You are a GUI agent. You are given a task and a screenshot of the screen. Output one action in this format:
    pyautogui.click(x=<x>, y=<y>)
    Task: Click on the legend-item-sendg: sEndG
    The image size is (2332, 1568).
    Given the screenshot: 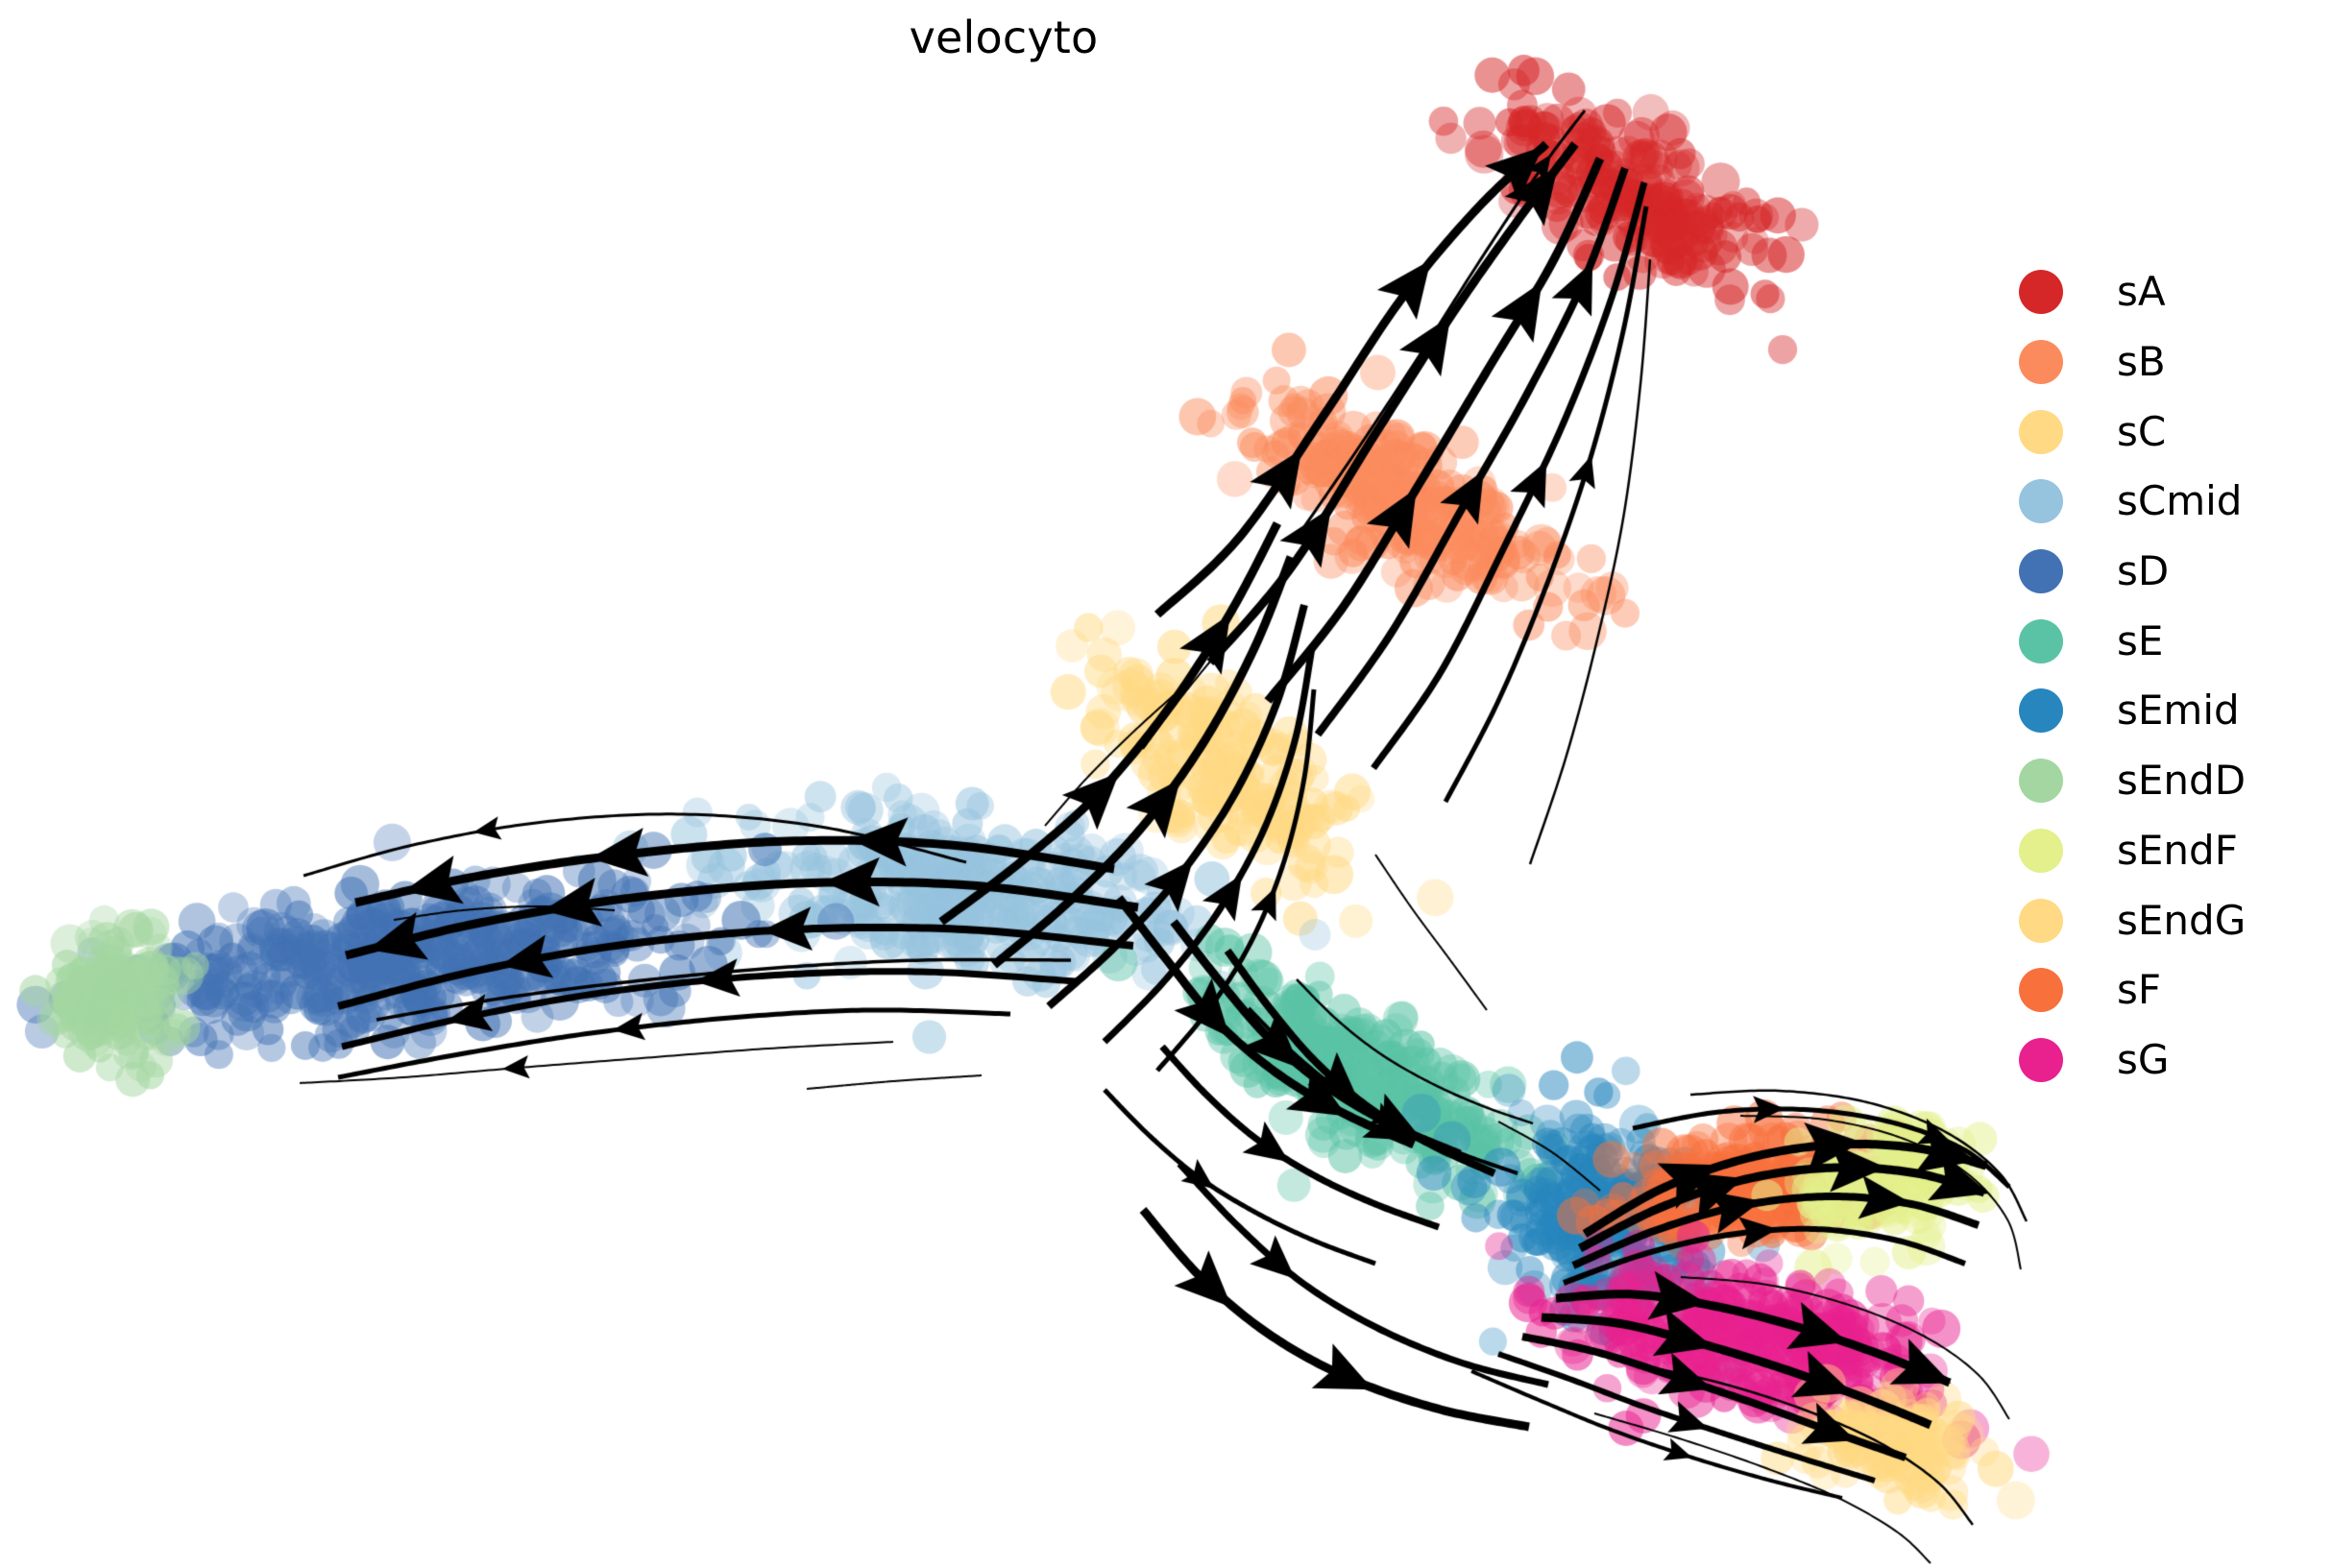 What is the action you would take?
    pyautogui.click(x=2165, y=920)
    